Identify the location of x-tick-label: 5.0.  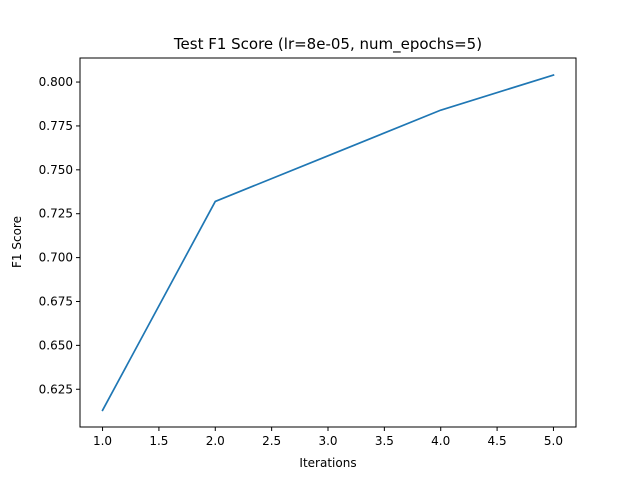
(553, 441).